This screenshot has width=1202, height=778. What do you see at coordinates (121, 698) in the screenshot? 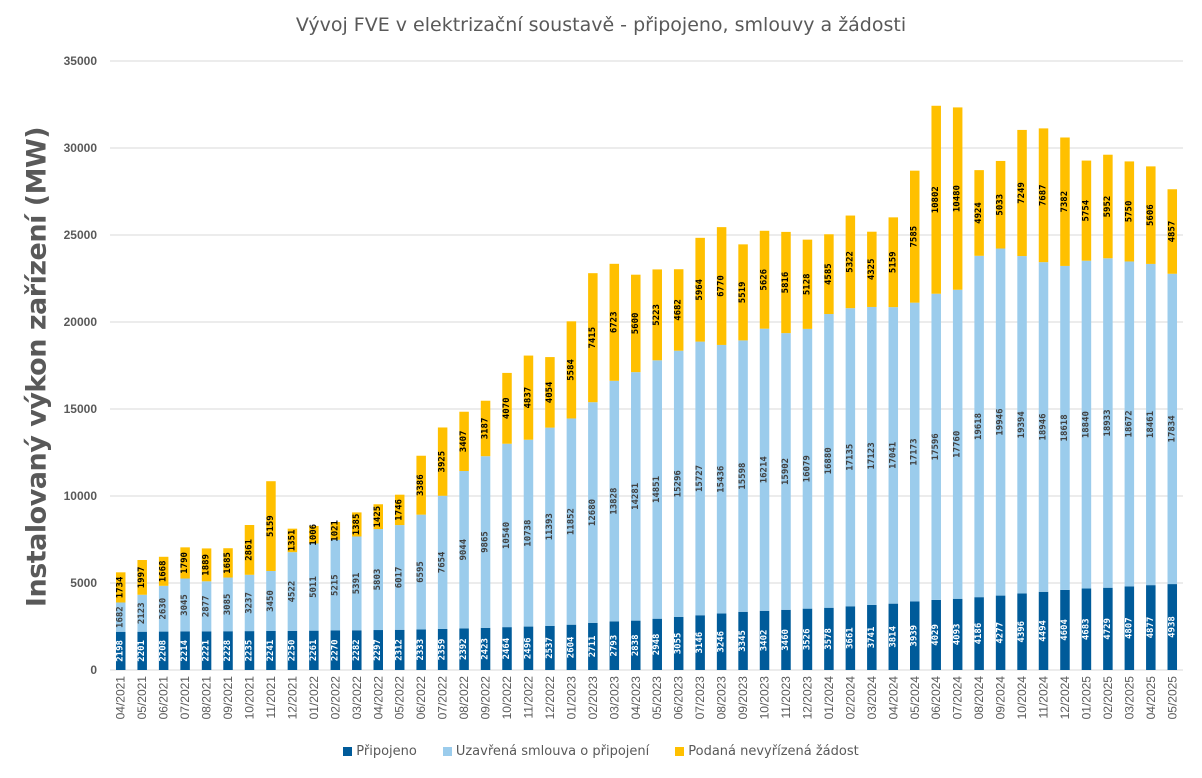
I see `x-tick-label: 04/2021` at bounding box center [121, 698].